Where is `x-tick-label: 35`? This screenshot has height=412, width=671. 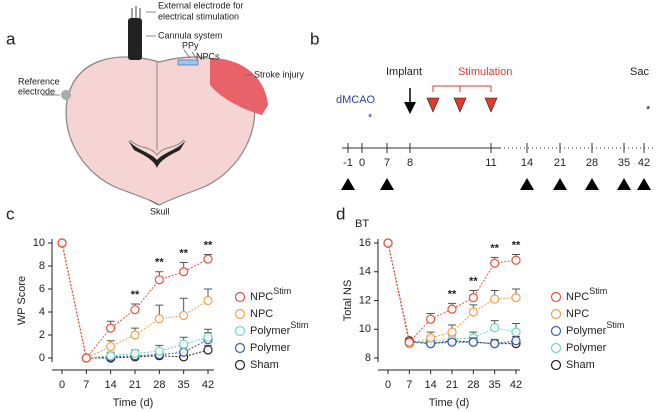 x-tick-label: 35 is located at coordinates (184, 385).